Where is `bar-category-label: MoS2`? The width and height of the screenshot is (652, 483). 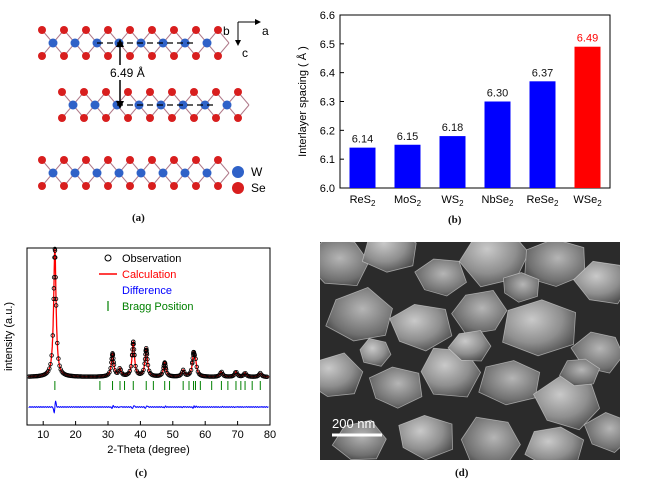
bar-category-label: MoS2 is located at coordinates (408, 201).